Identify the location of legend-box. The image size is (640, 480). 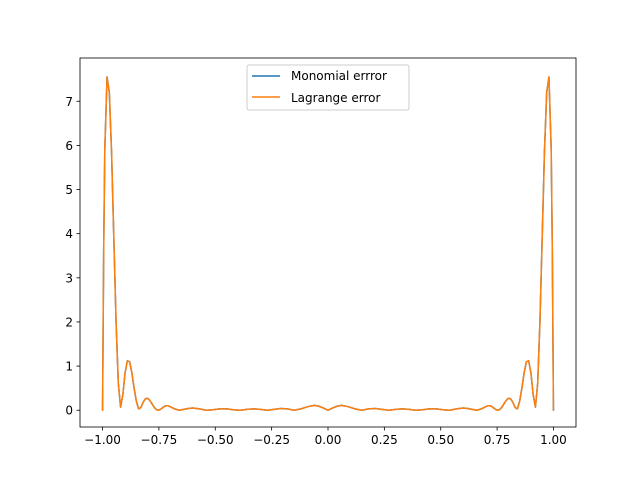
(328, 87).